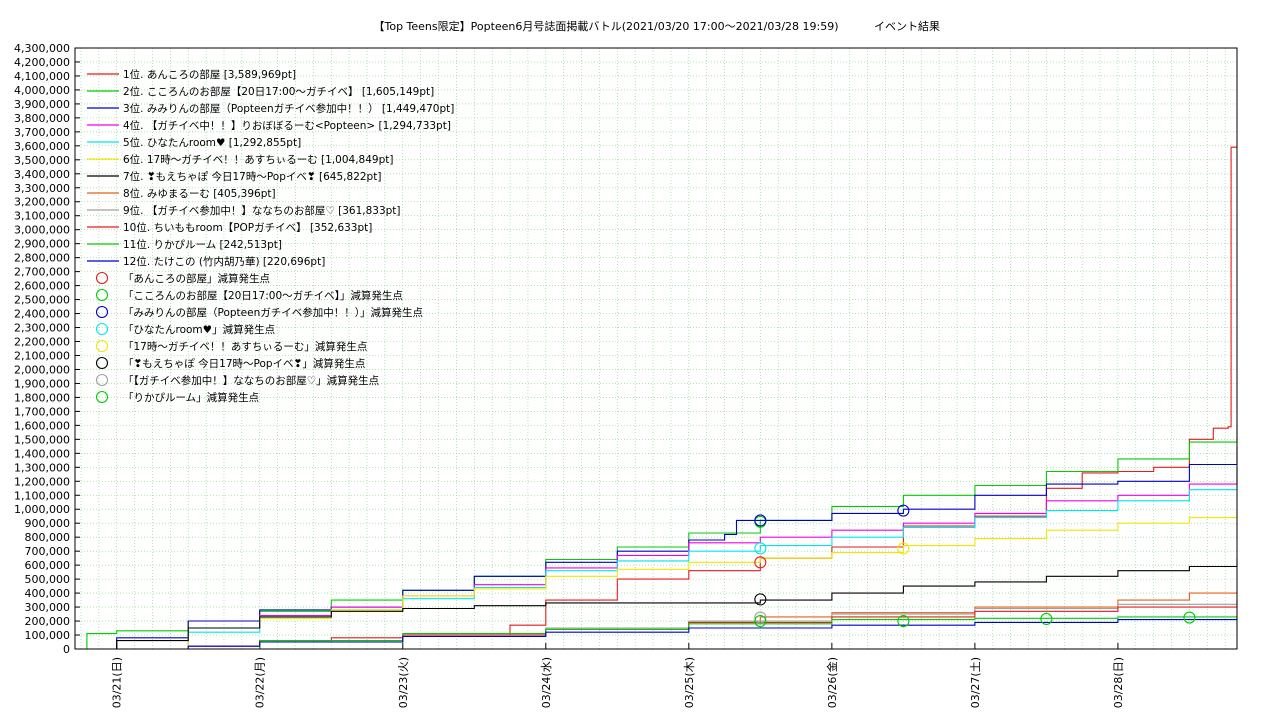 This screenshot has height=720, width=1280. Describe the element at coordinates (42, 90) in the screenshot. I see `y-tick-label: 4,000,000` at that location.